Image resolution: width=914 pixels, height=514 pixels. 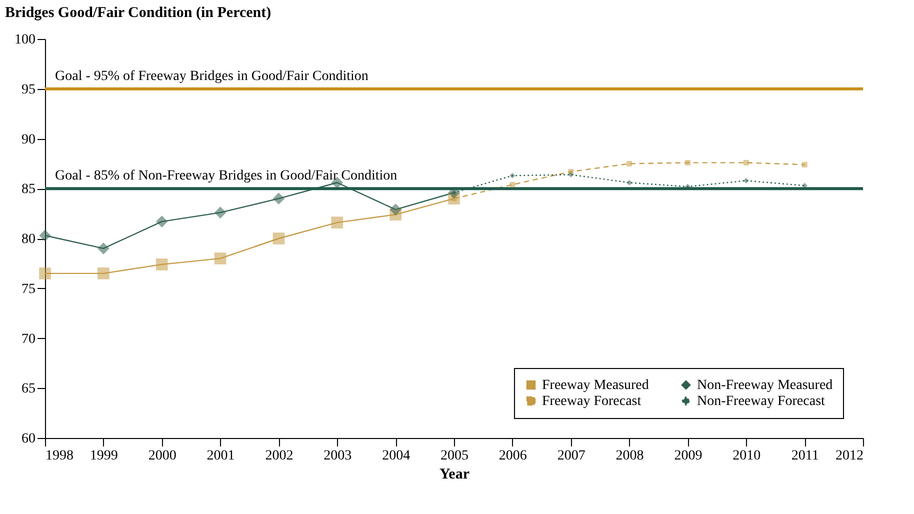 I want to click on y-tick-label: 90, so click(x=29, y=140).